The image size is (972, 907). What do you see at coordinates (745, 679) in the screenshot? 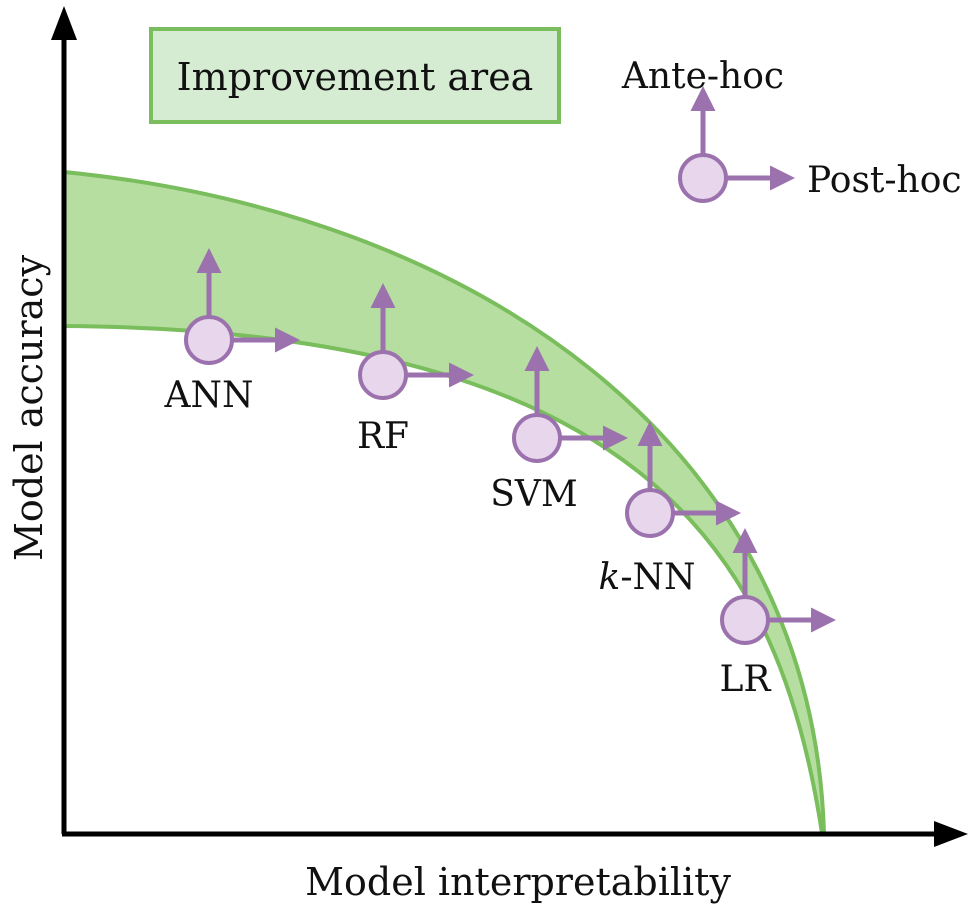
I see `model-label-lr: LR` at bounding box center [745, 679].